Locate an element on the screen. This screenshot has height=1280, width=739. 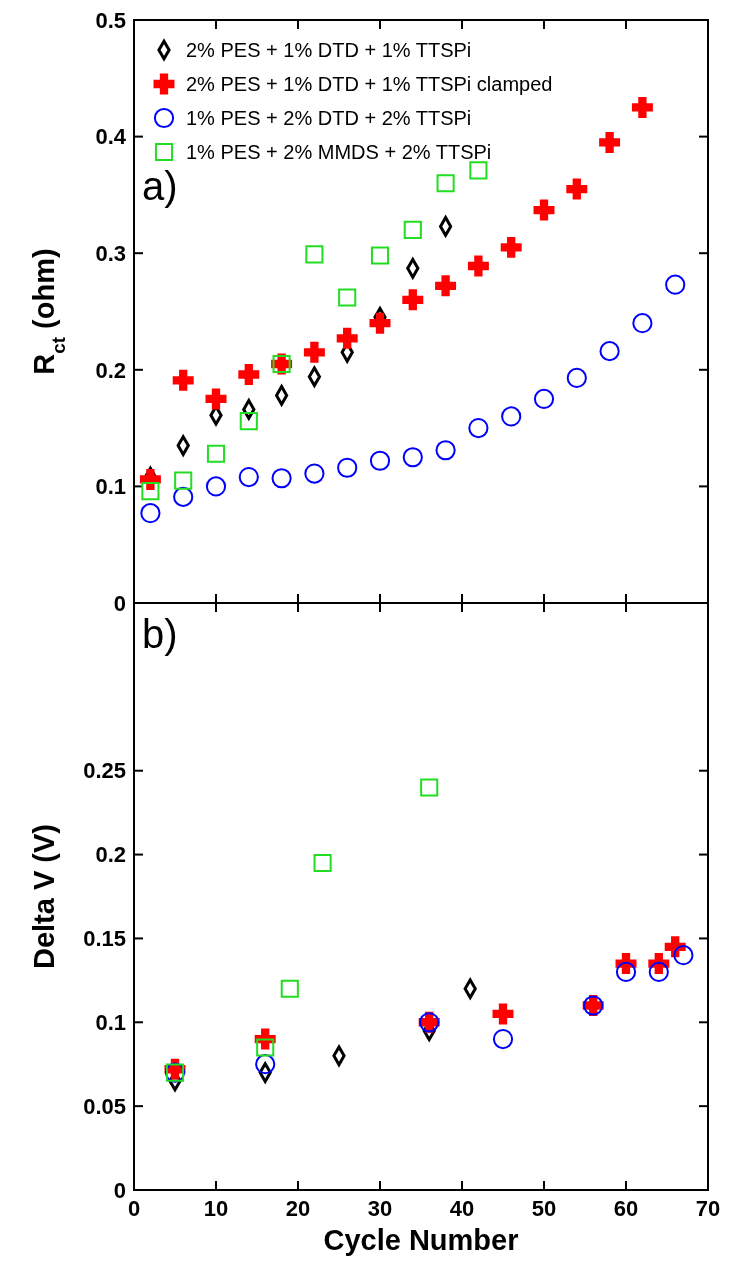
legend-label: 1% PES + 2% DTD + 2% TTSPi is located at coordinates (329, 118).